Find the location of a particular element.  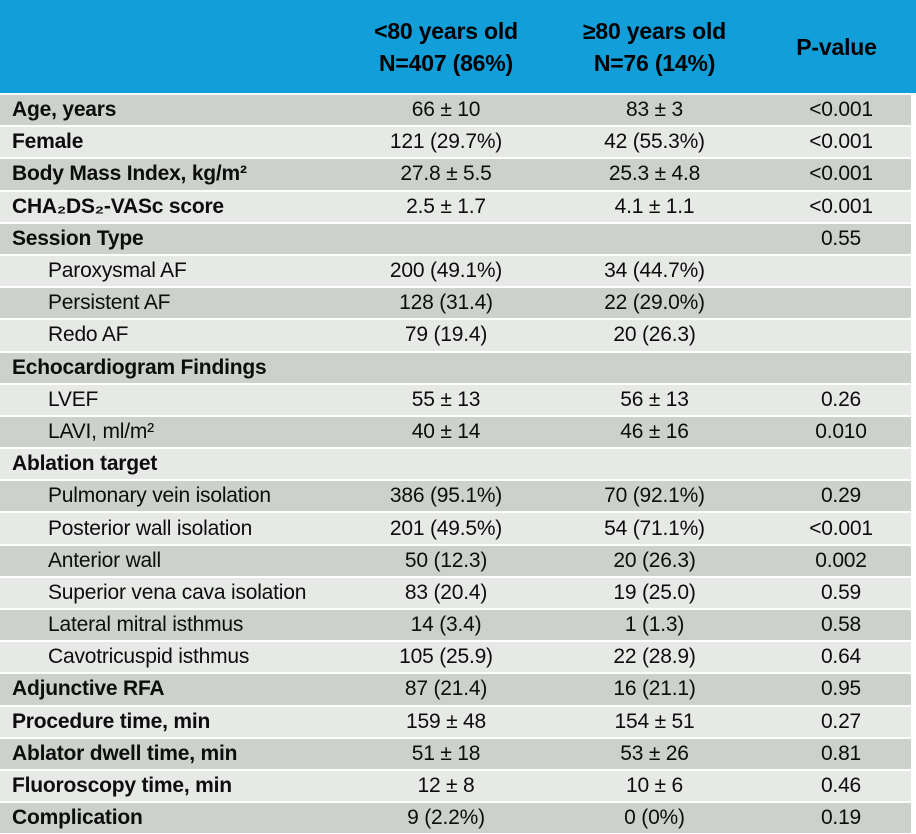

row-label: LAVI, ml/m² is located at coordinates (101, 431).